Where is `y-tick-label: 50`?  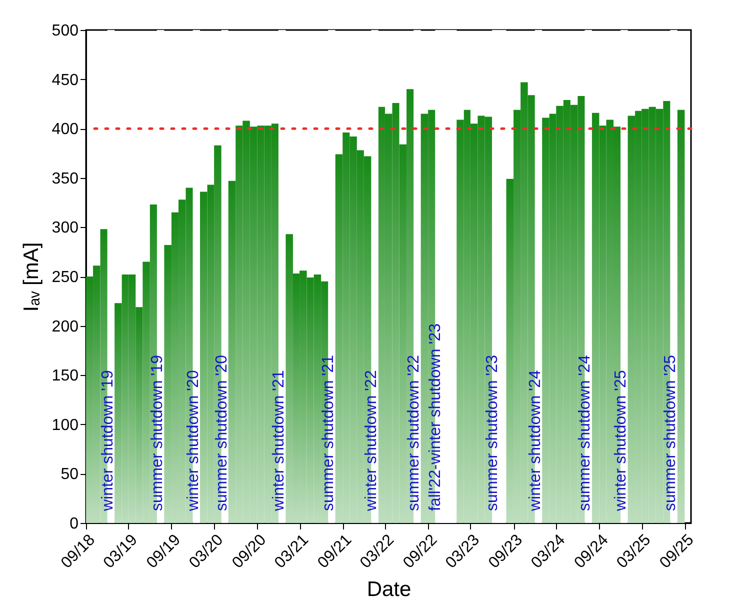
y-tick-label: 50 is located at coordinates (69, 475).